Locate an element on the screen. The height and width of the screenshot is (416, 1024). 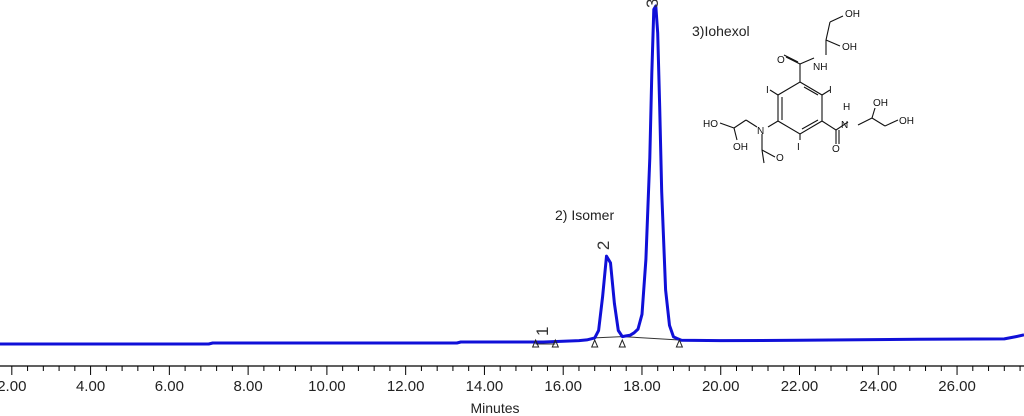
iohexol-structure-labels: OH OH NH O I I I H N OH OH O N O HO OH is located at coordinates (808, 86).